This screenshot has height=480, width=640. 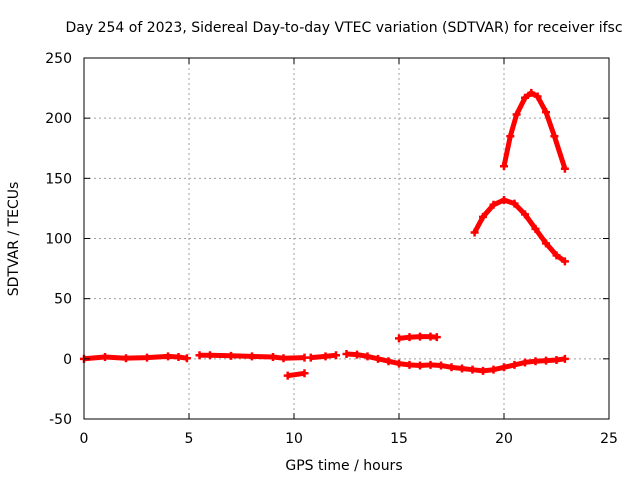 What do you see at coordinates (14, 239) in the screenshot?
I see `y-axis-label: SDTVAR / TECUs` at bounding box center [14, 239].